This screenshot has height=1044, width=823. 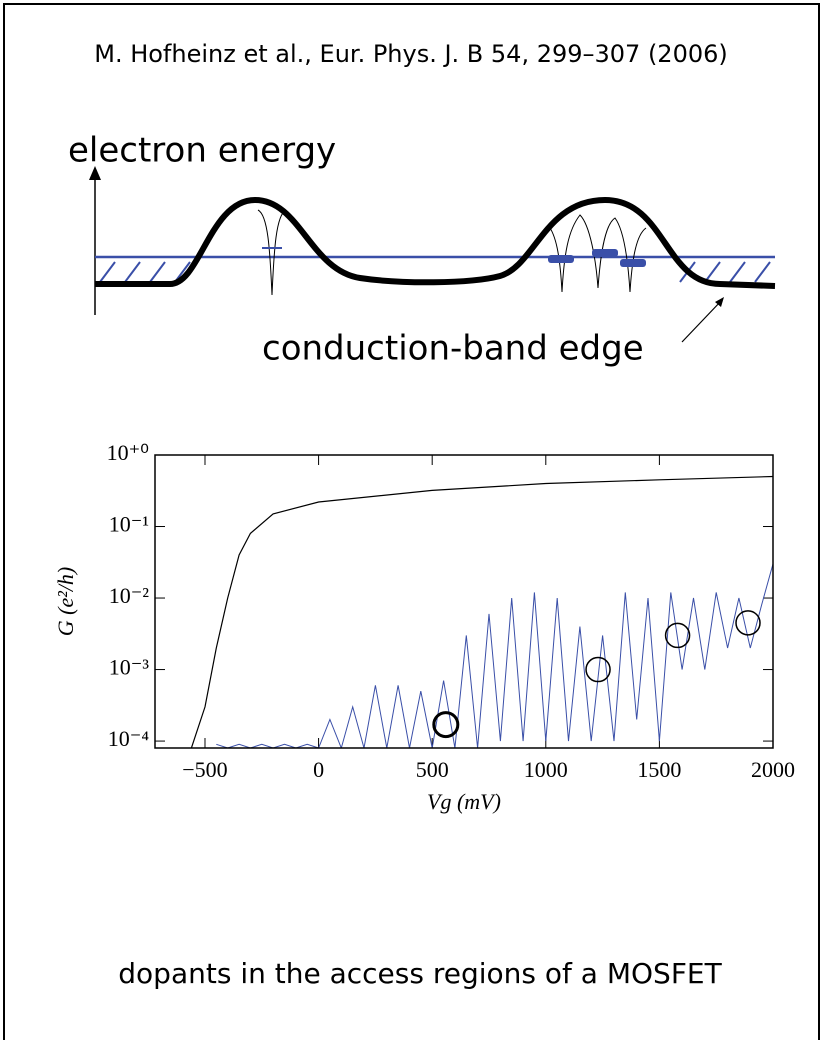 What do you see at coordinates (129, 595) in the screenshot?
I see `y-tick-label: 10⁻²` at bounding box center [129, 595].